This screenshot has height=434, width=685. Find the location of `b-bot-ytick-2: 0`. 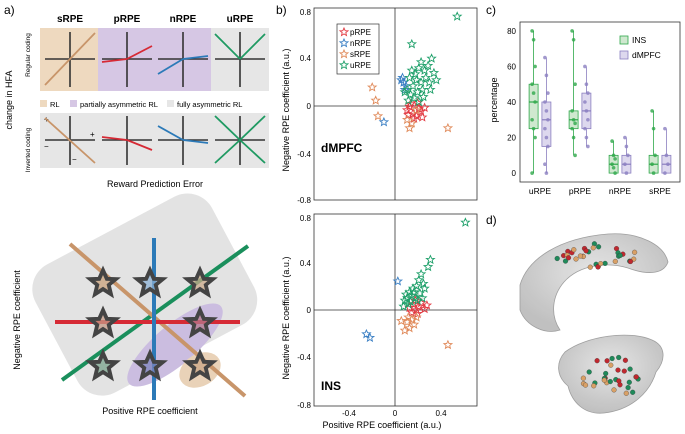

b-bot-ytick-2: 0 is located at coordinates (309, 310).